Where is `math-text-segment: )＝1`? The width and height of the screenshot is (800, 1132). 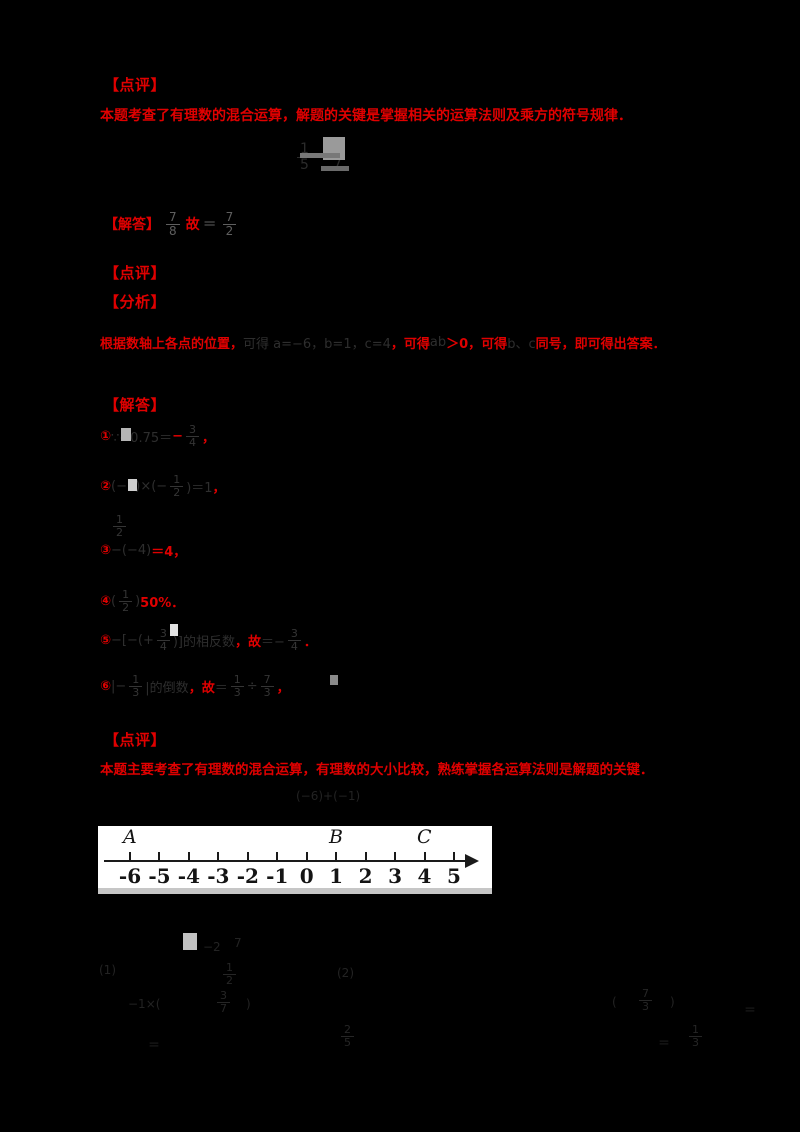
math-text-segment: )＝1 is located at coordinates (199, 488).